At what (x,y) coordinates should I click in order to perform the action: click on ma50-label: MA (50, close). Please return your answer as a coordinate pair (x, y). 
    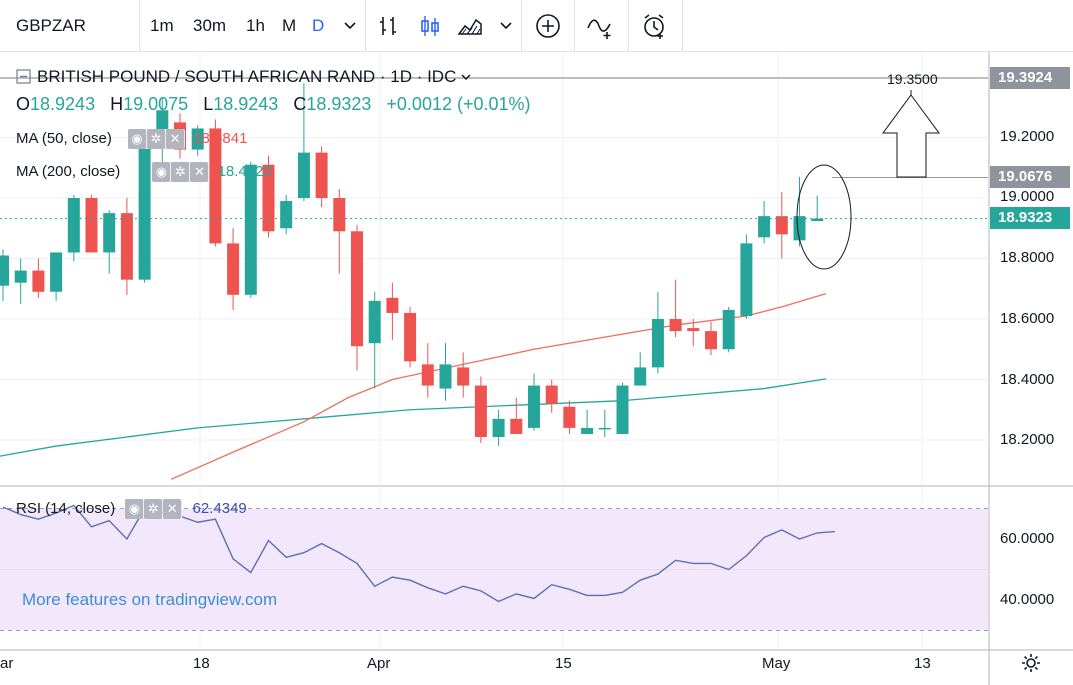
    Looking at the image, I should click on (64, 138).